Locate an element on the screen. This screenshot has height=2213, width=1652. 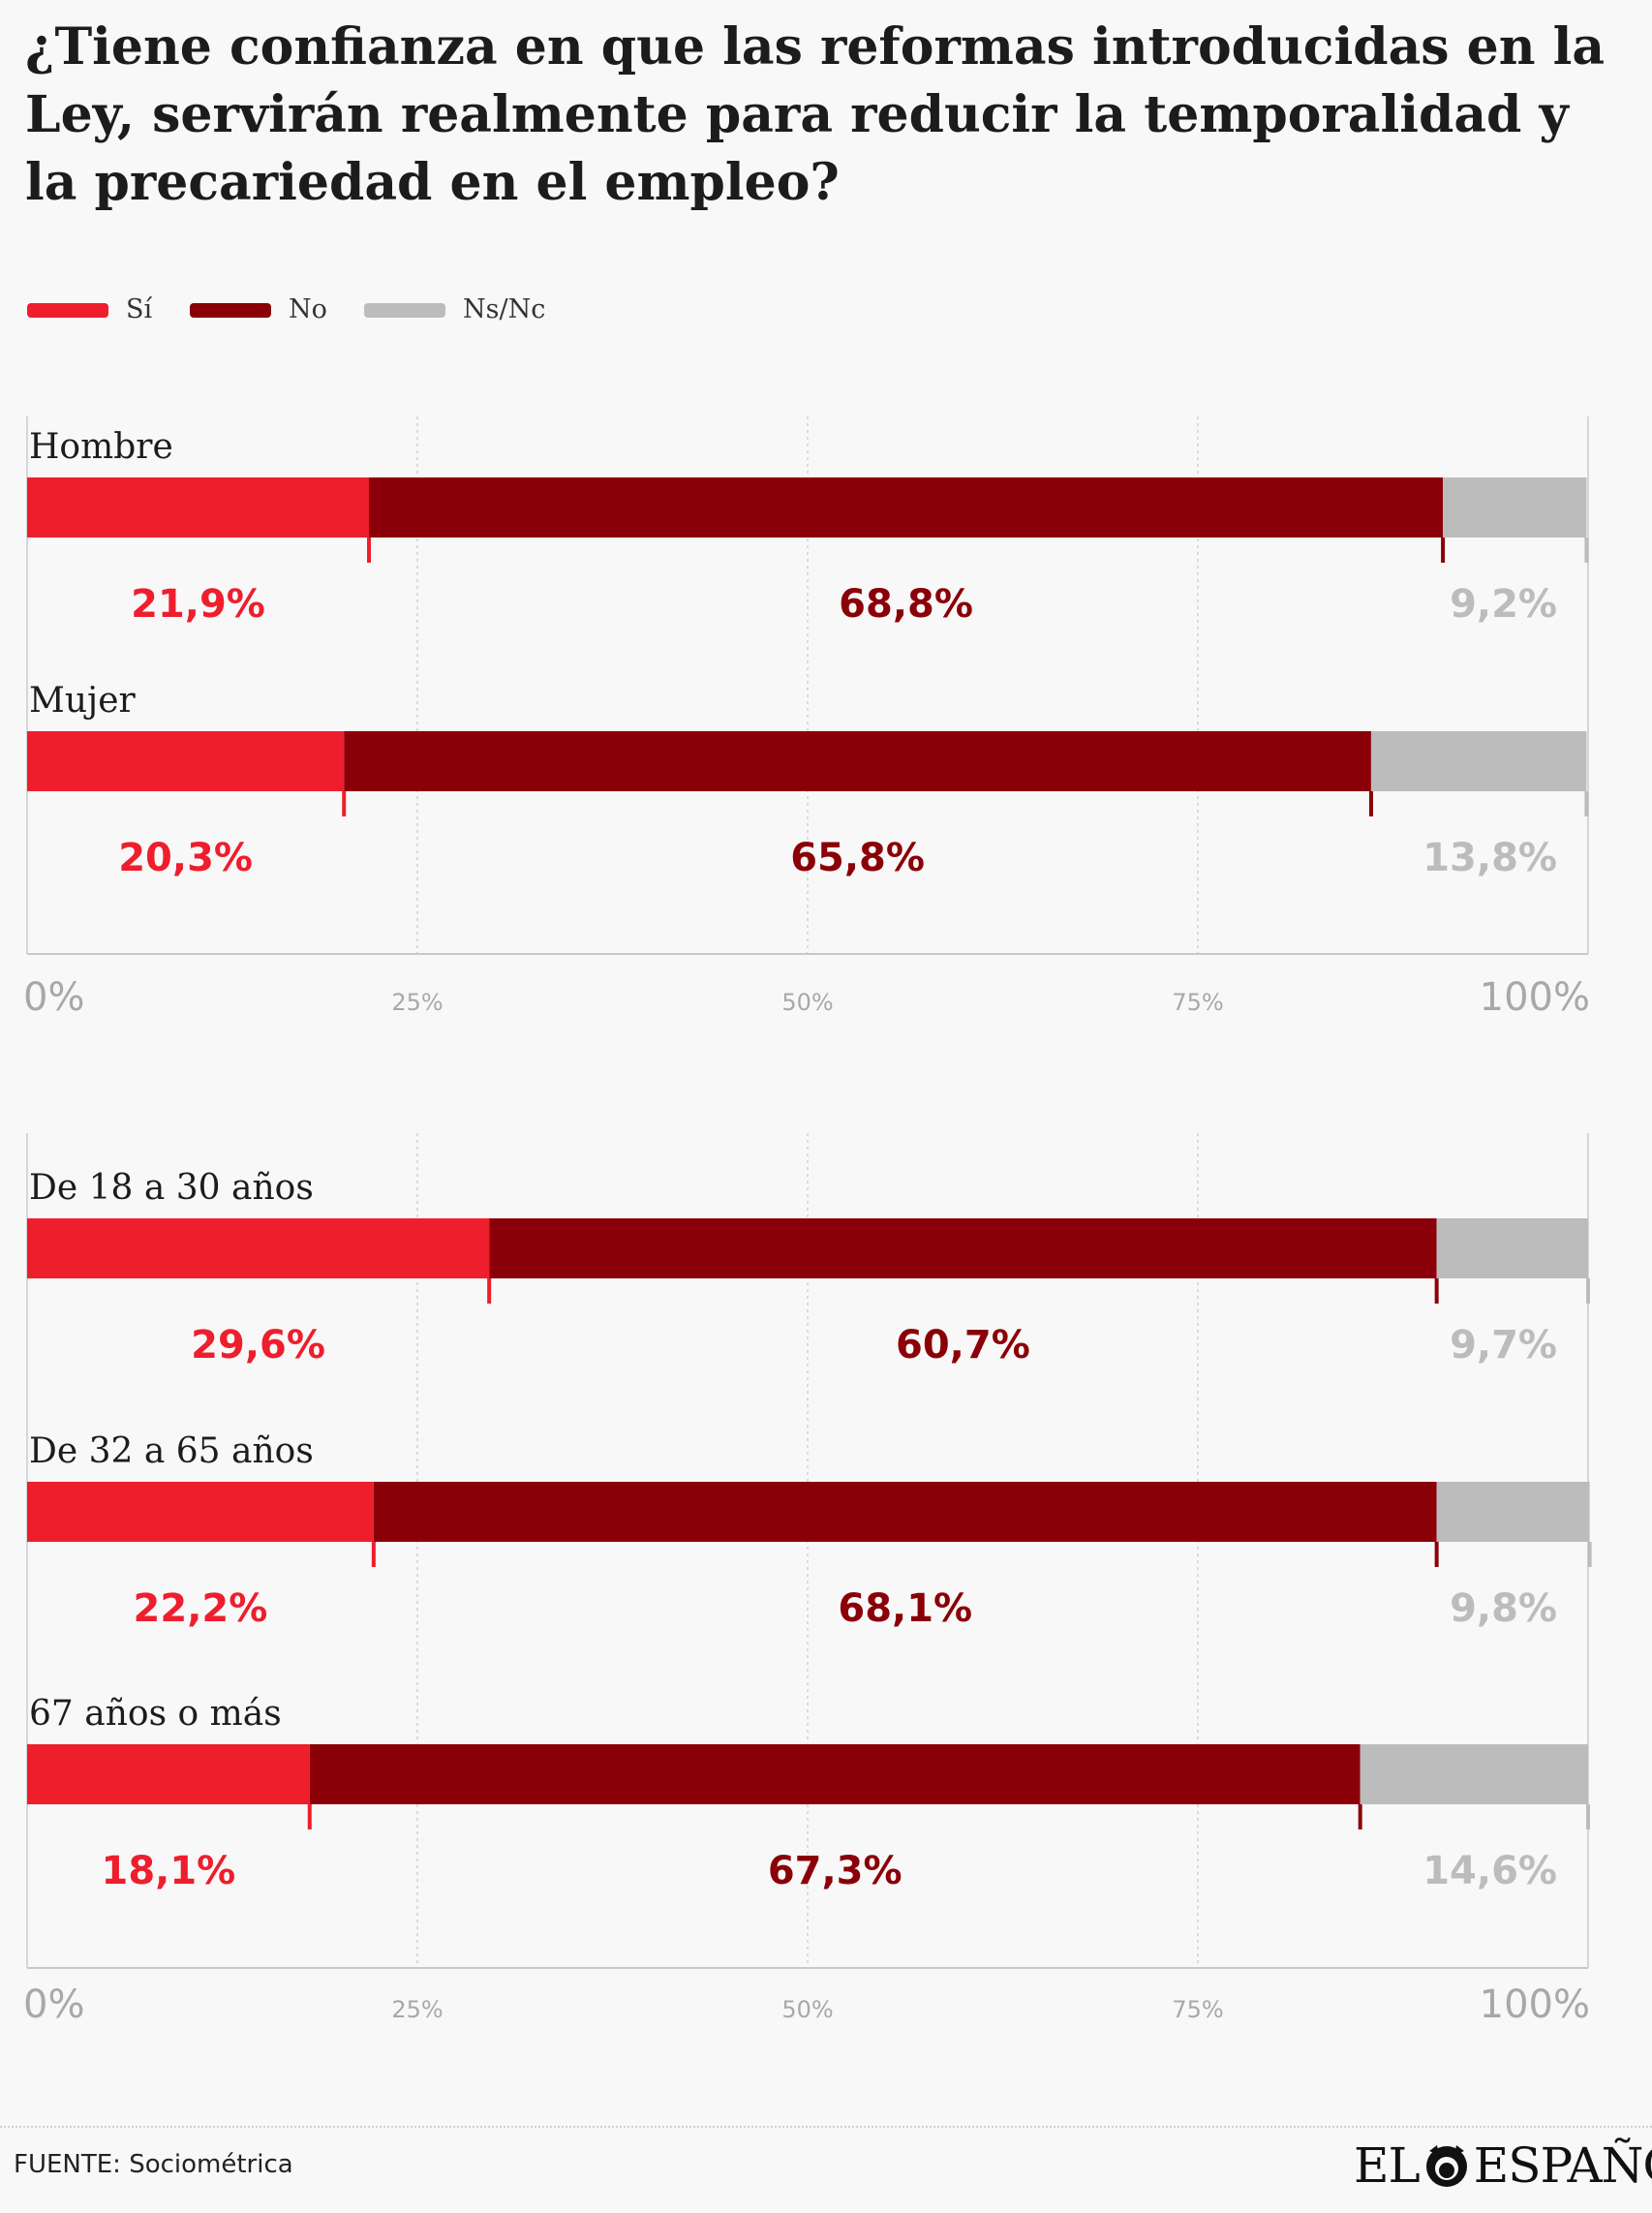
data-label-no: 68,1% is located at coordinates (905, 1608).